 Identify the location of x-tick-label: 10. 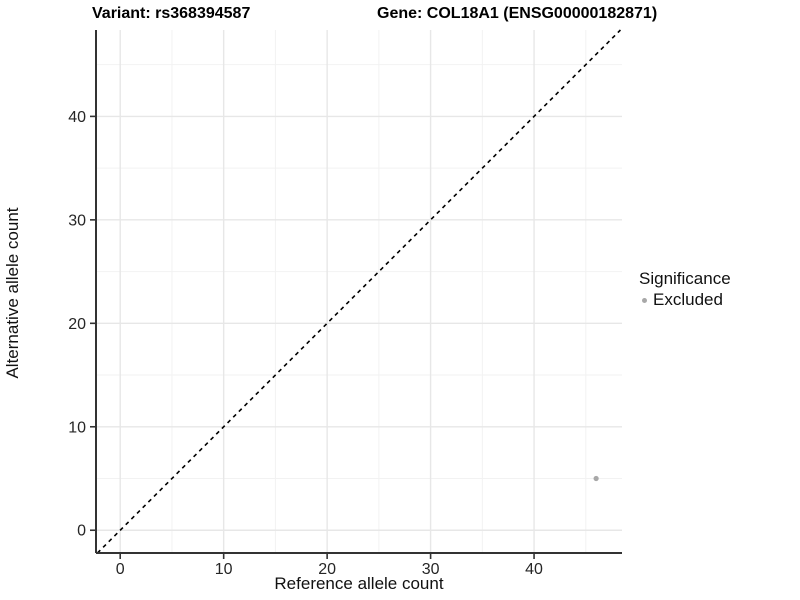
(224, 569).